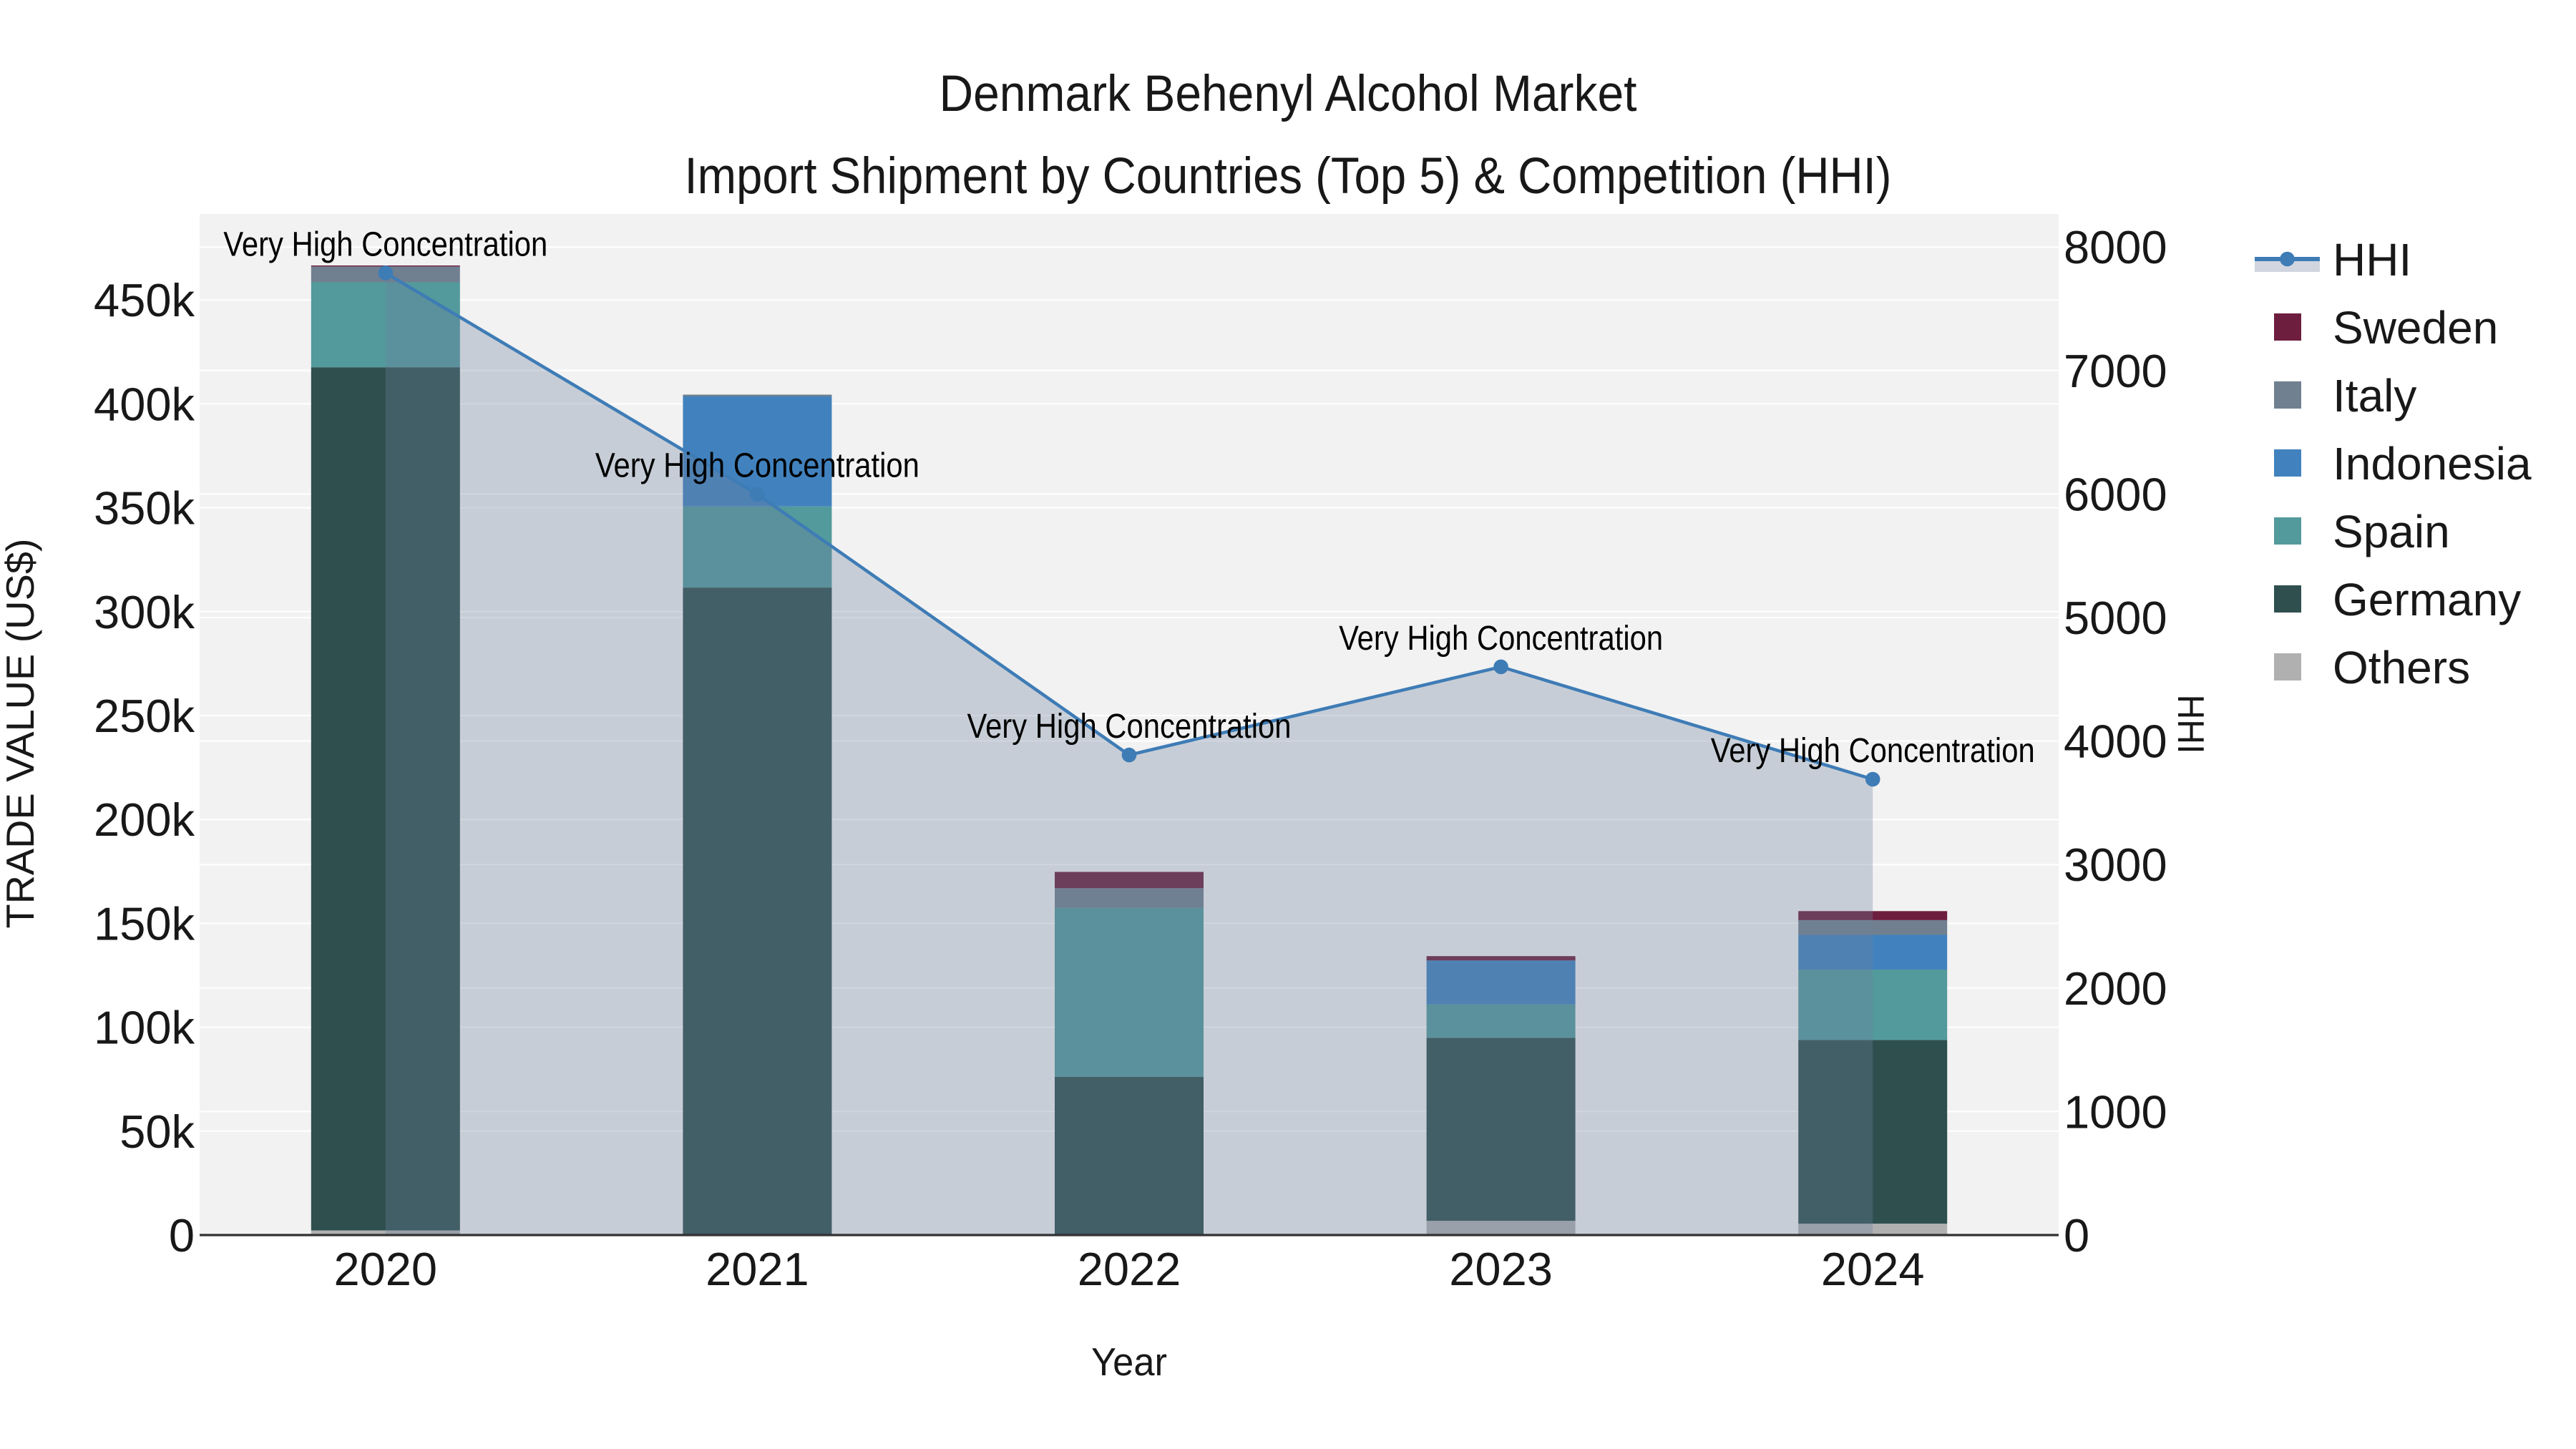 The height and width of the screenshot is (1449, 2576). I want to click on svg-text: 2023, so click(1501, 1269).